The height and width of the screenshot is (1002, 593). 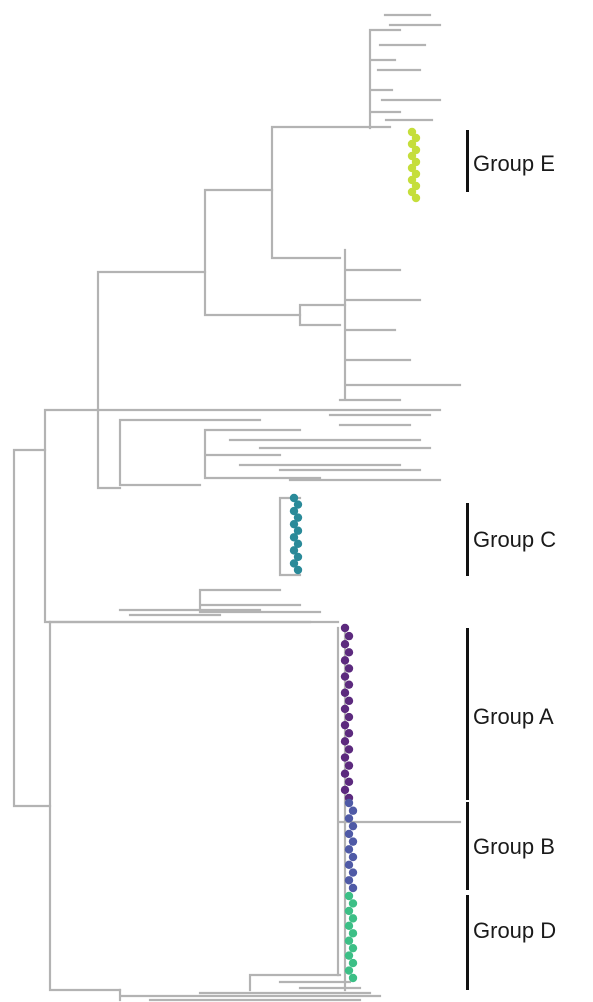 I want to click on group-a-bar, so click(x=467, y=714).